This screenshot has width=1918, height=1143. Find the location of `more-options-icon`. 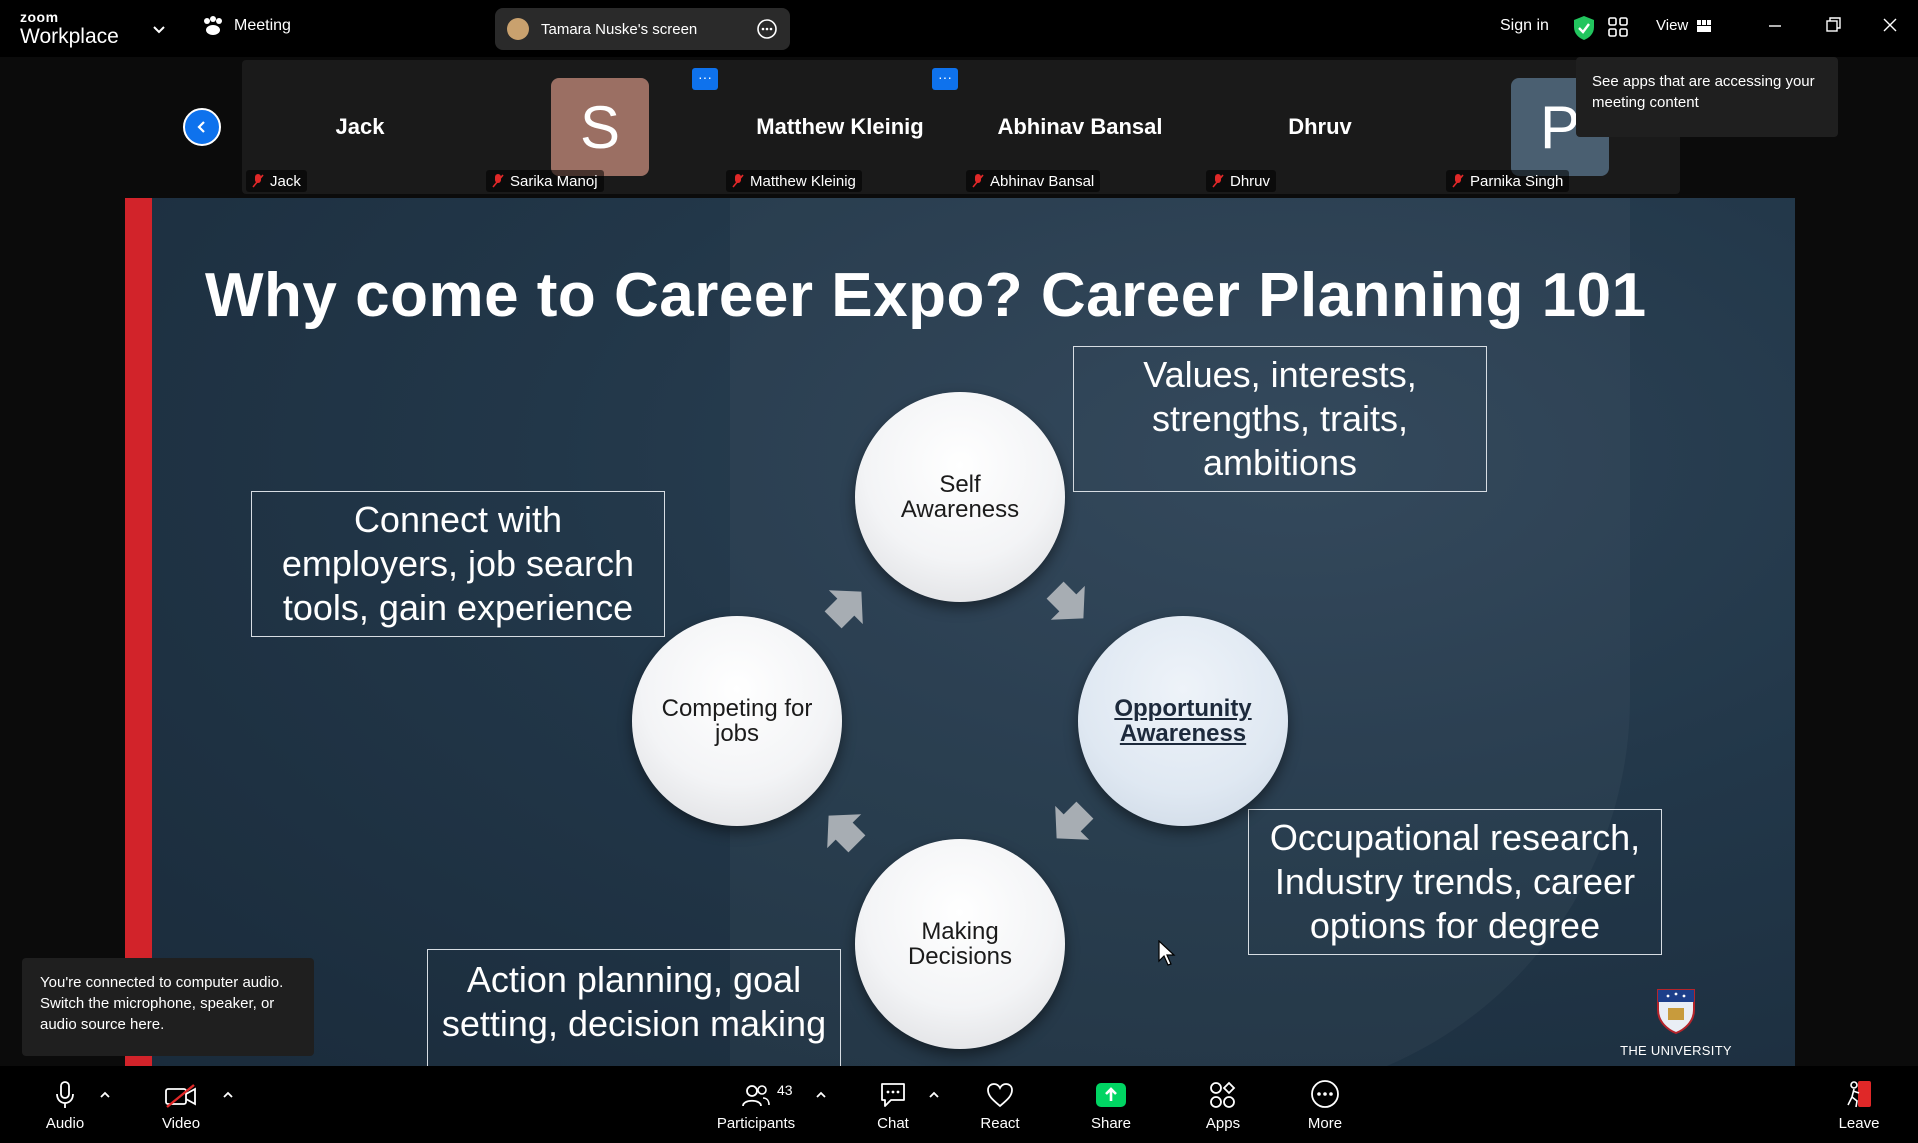

more-options-icon is located at coordinates (767, 29).